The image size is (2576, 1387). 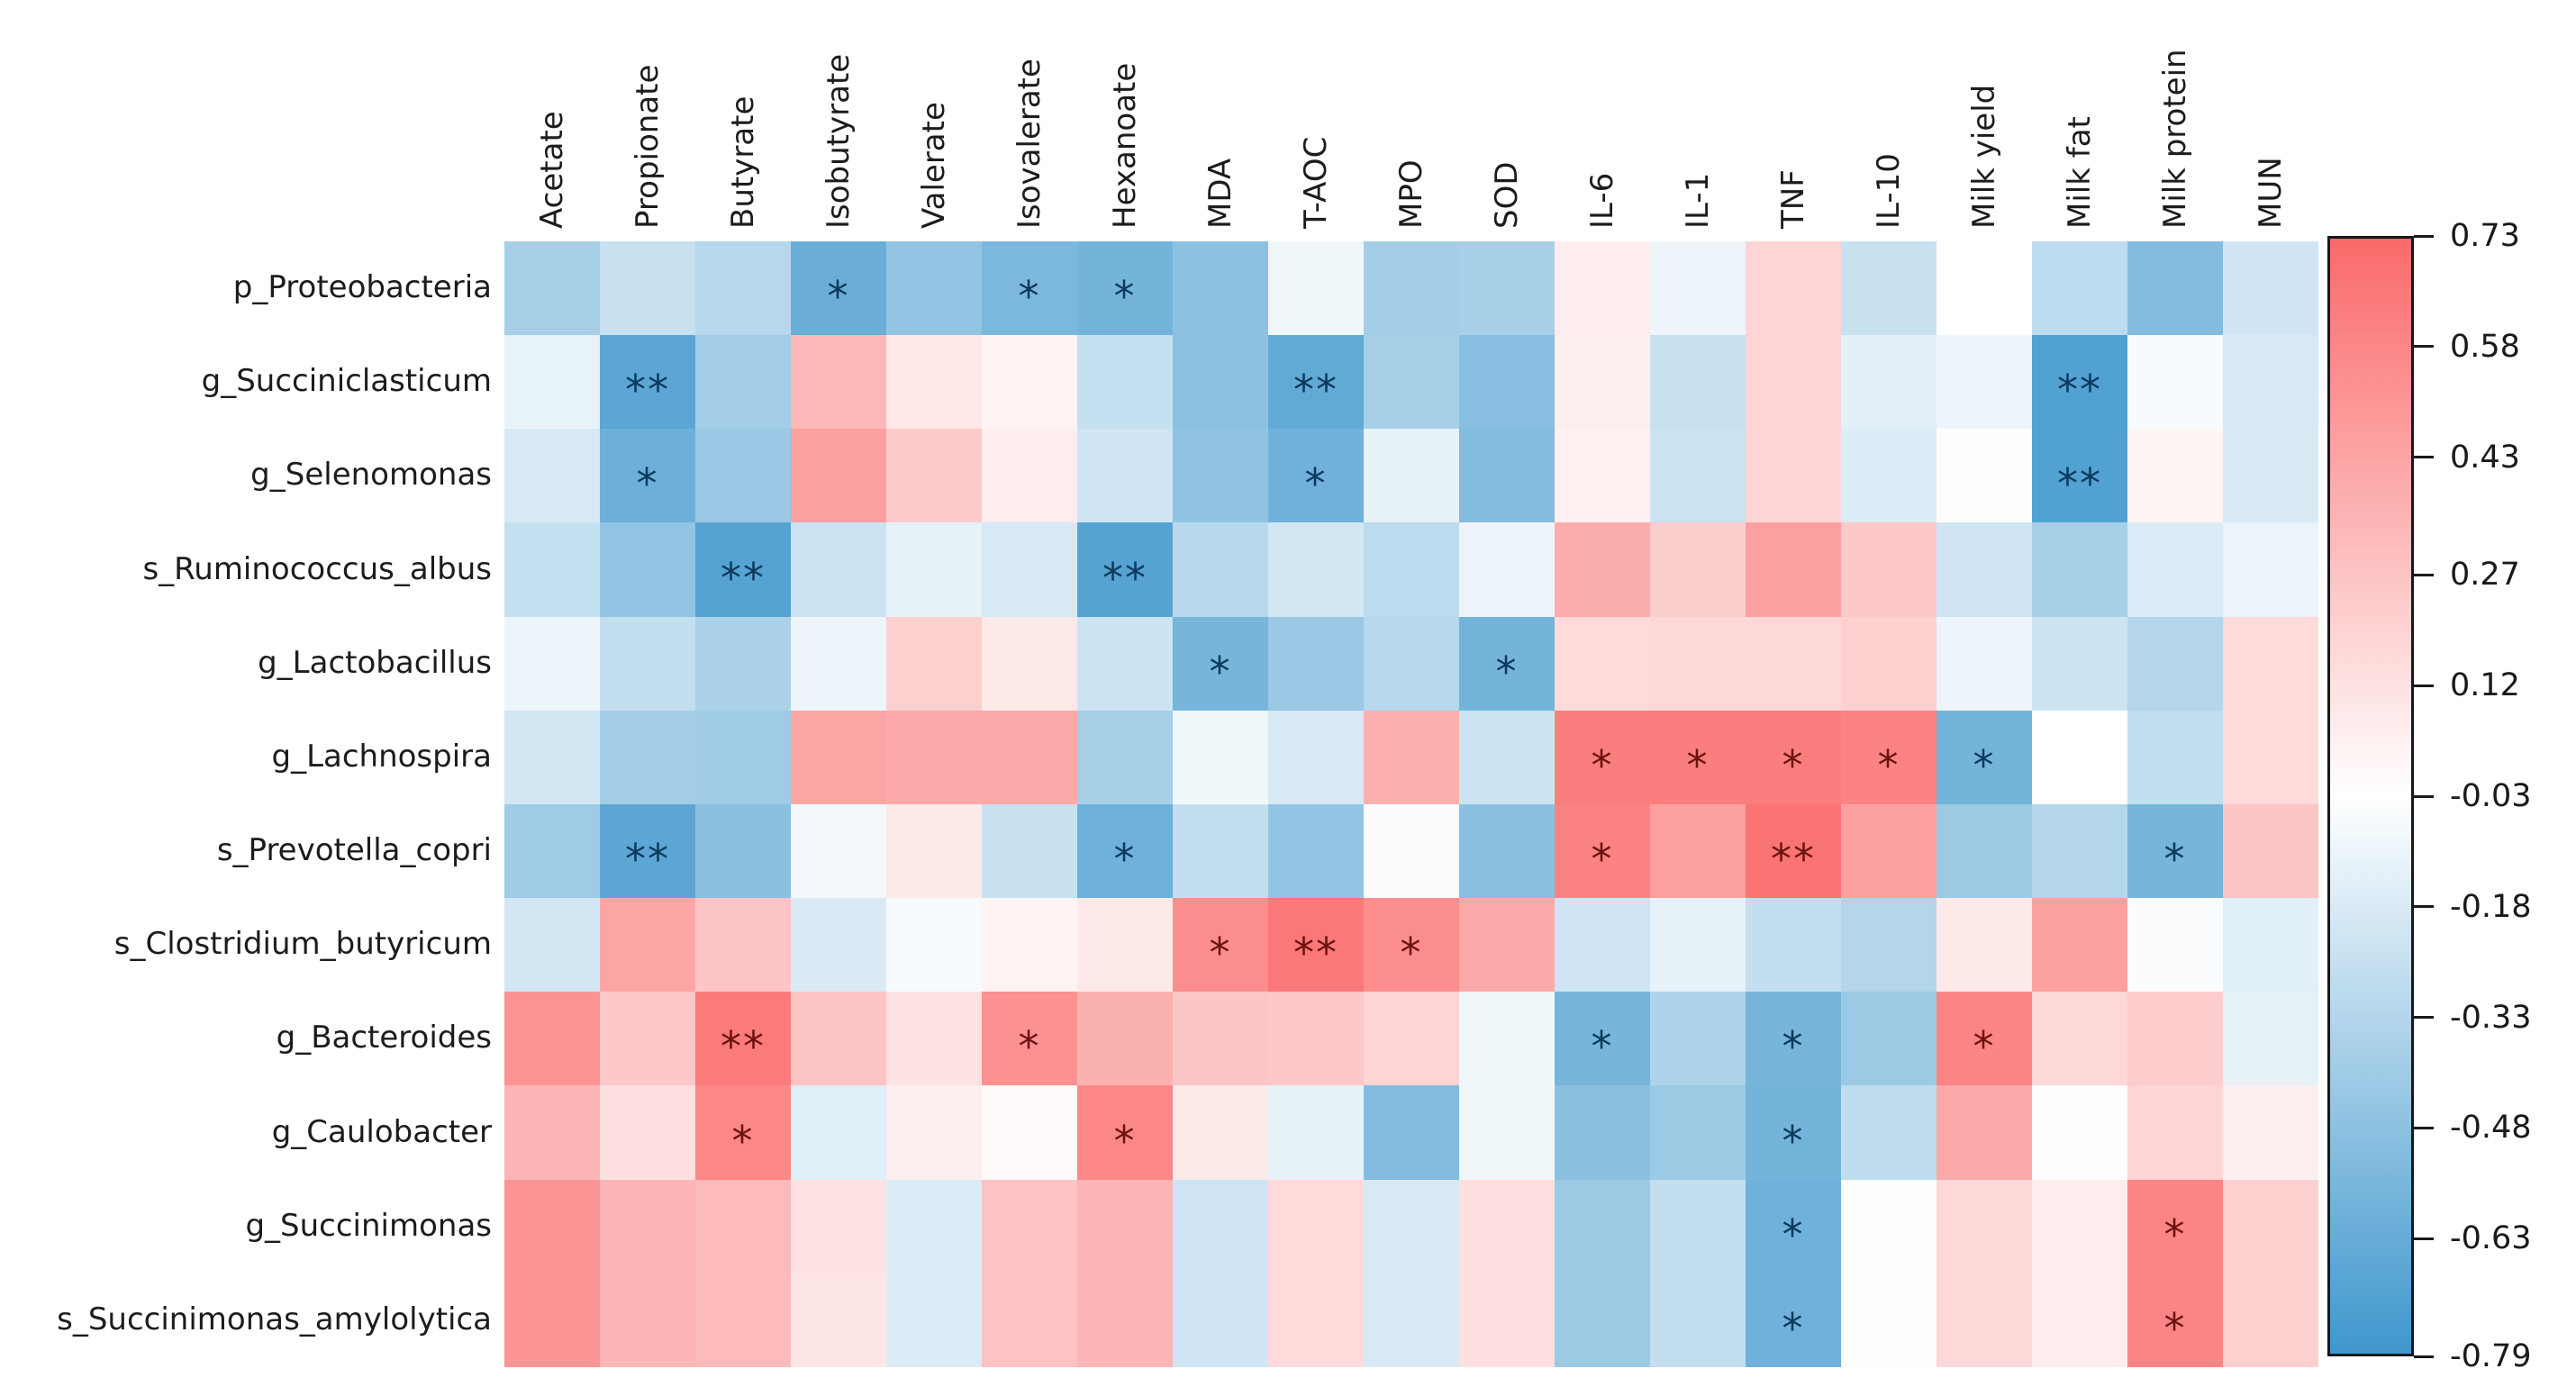 What do you see at coordinates (2491, 1238) in the screenshot?
I see `colorbar-tick-label: -0.63` at bounding box center [2491, 1238].